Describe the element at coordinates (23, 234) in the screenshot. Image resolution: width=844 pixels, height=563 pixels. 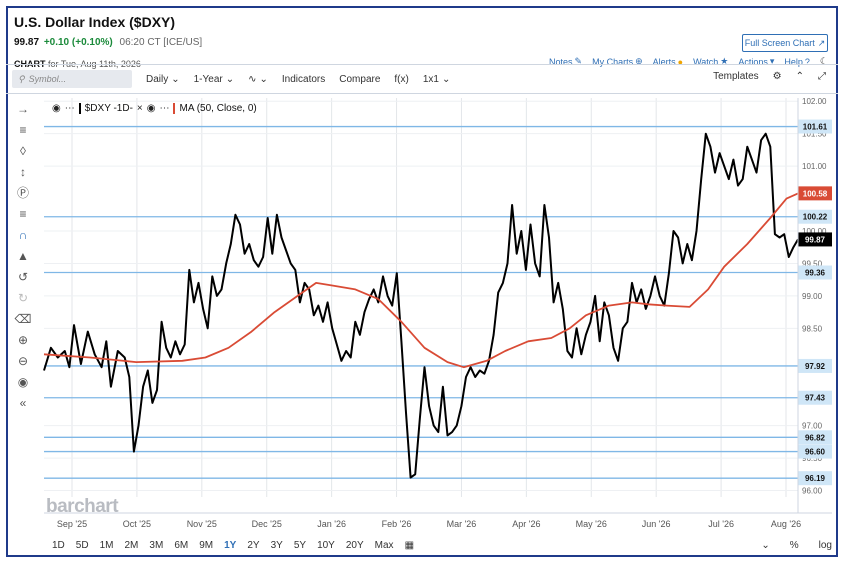
I see `magnet-icon: ∩` at that location.